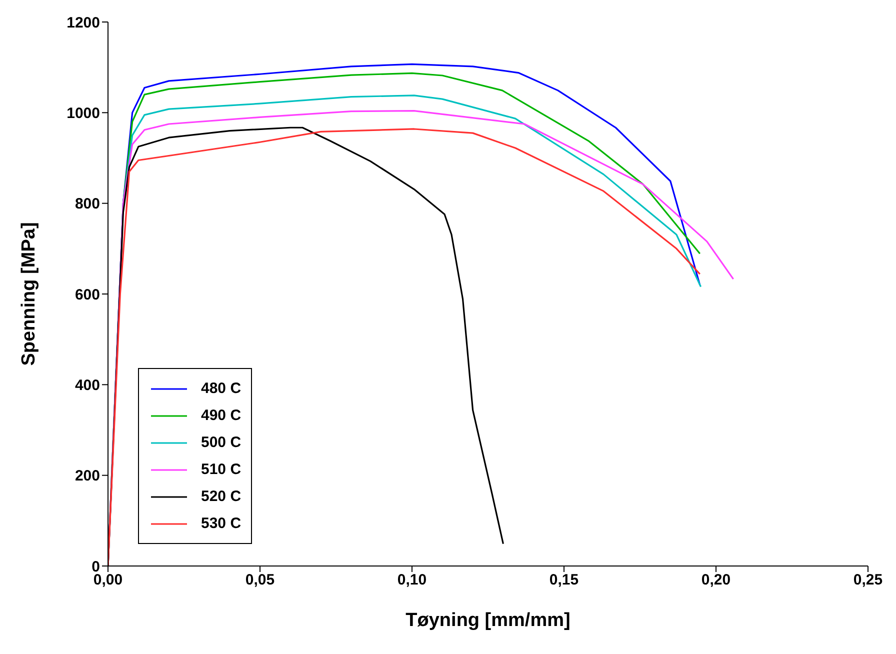  I want to click on legend-label: 480 C, so click(221, 388).